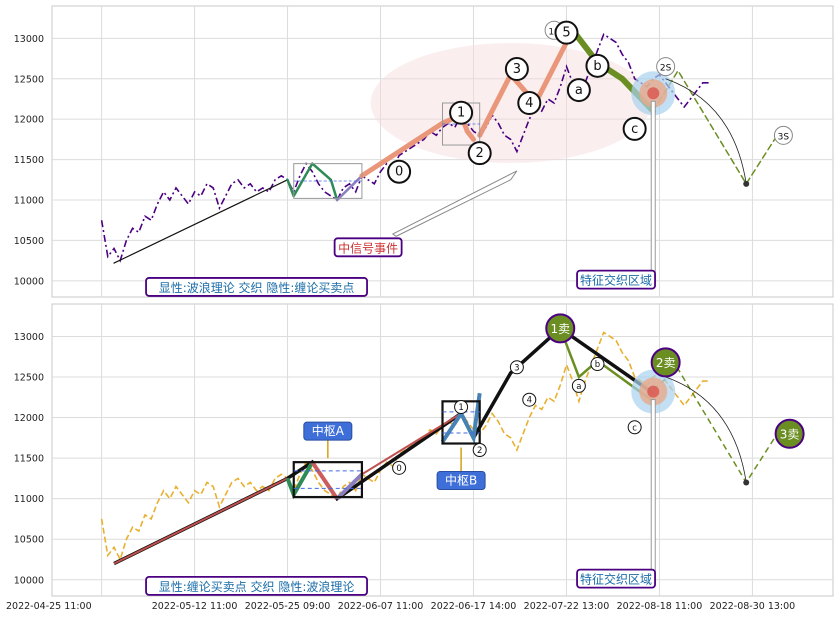 This screenshot has width=839, height=621. Describe the element at coordinates (328, 431) in the screenshot. I see `pivot-label-box` at that location.